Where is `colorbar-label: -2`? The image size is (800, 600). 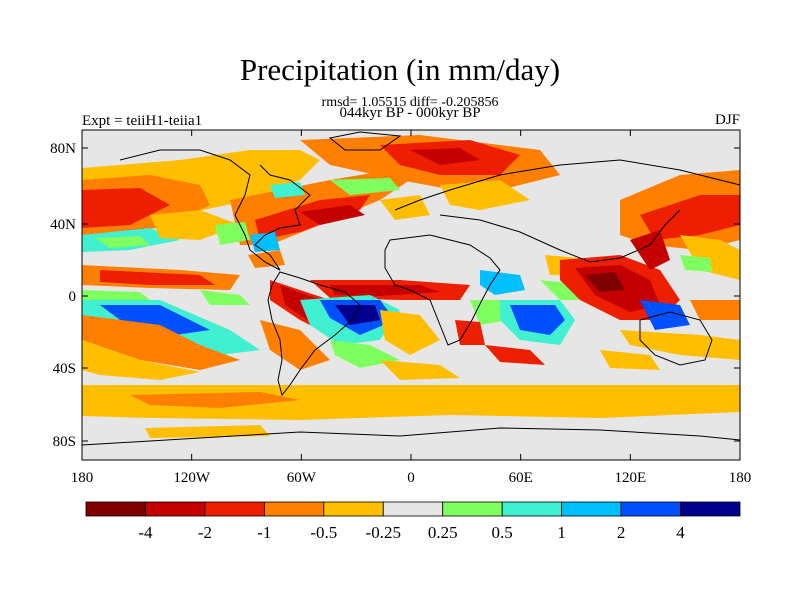
colorbar-label: -2 is located at coordinates (205, 532).